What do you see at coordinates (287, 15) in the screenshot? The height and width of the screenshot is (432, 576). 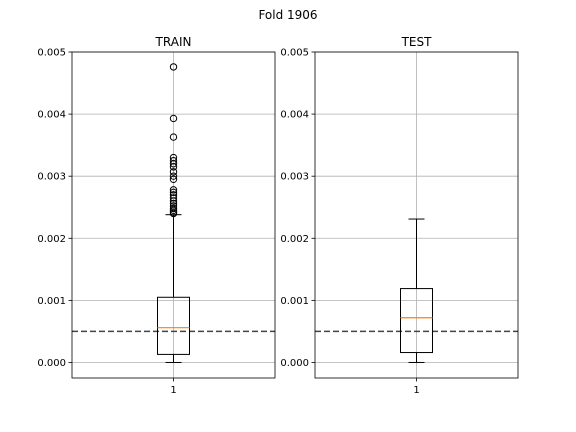 I see `figure-title: Fold 1906` at bounding box center [287, 15].